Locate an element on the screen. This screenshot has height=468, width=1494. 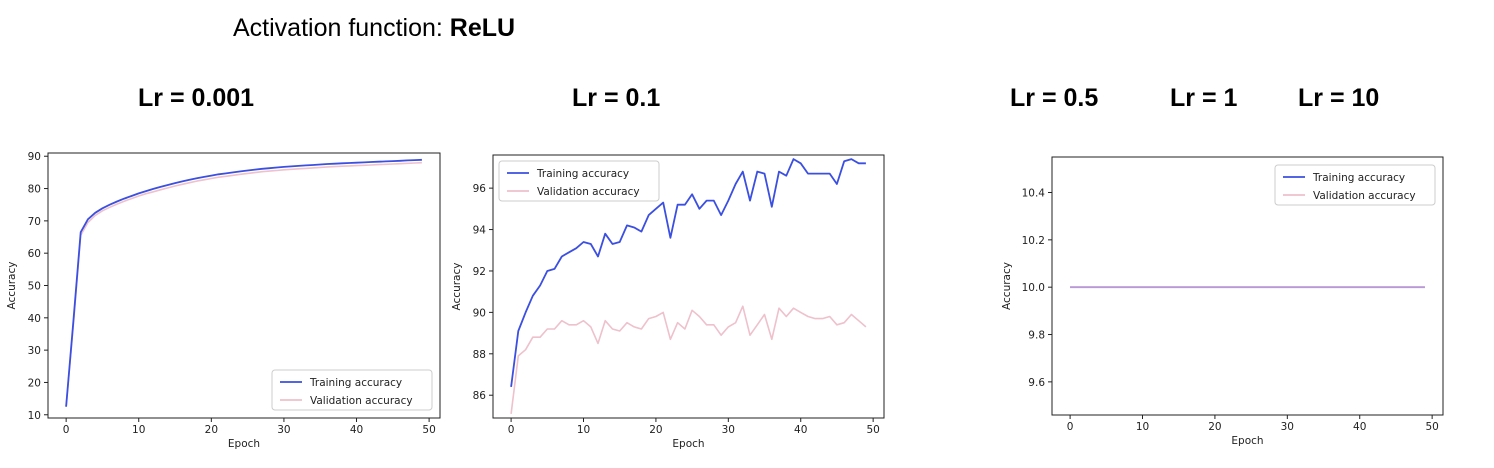
y-tick-label: 88 is located at coordinates (479, 355).